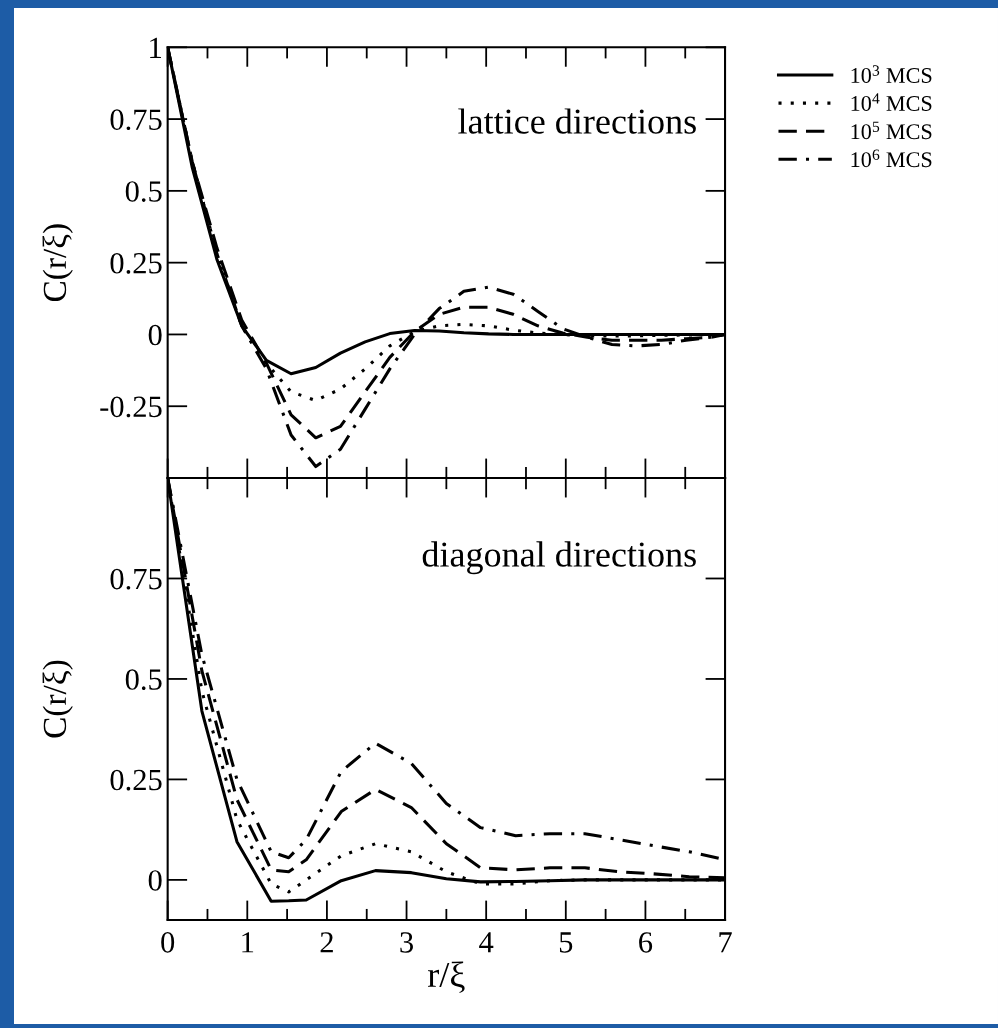  What do you see at coordinates (559, 558) in the screenshot?
I see `annotation: diagonal directions` at bounding box center [559, 558].